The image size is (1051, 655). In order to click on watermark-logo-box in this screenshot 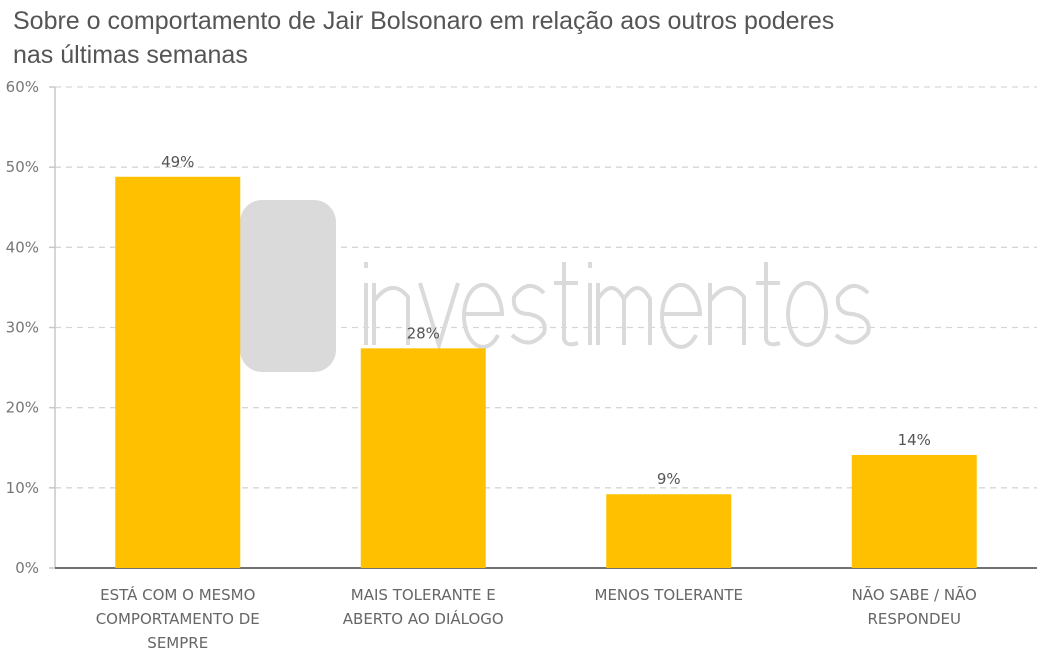, I will do `click(288, 286)`.